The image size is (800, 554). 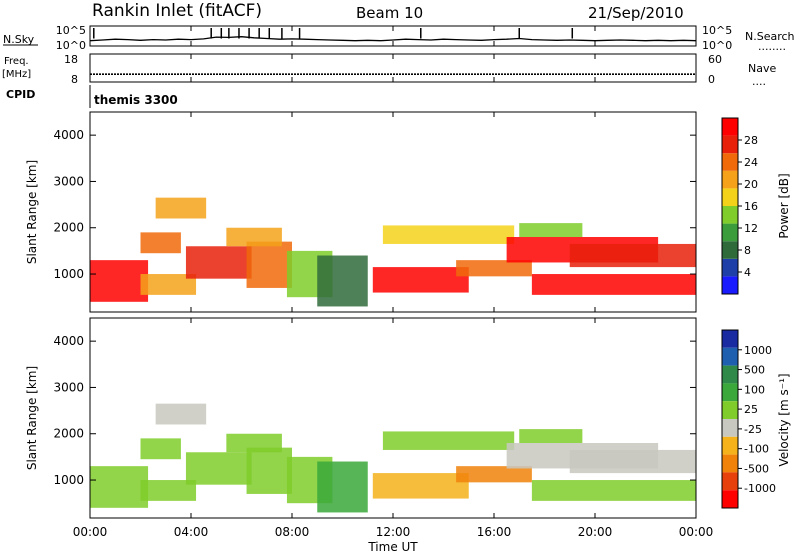 What do you see at coordinates (784, 419) in the screenshot?
I see `velocity-colorbar-label: Velocity [m s⁻¹]` at bounding box center [784, 419].